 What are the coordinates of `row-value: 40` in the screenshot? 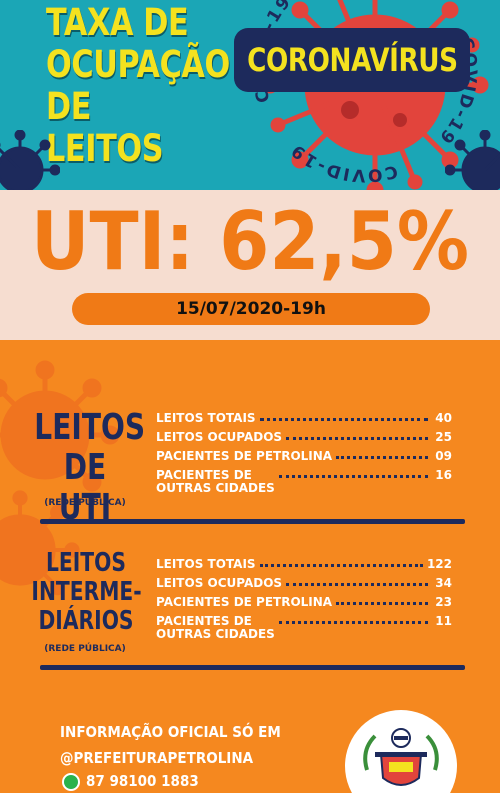 It's located at (443, 418).